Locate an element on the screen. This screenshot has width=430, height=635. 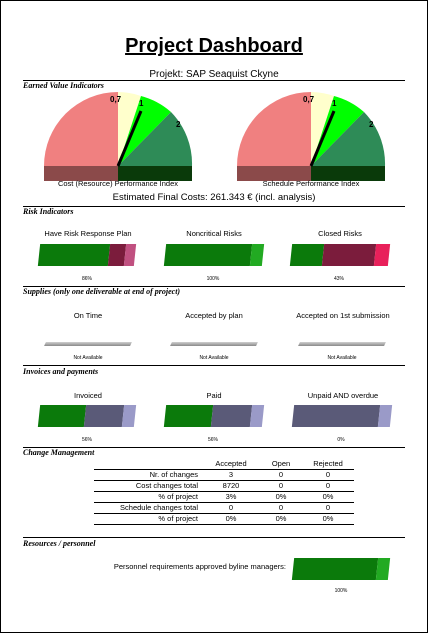
table-cell: Cost changes total is located at coordinates (148, 486).